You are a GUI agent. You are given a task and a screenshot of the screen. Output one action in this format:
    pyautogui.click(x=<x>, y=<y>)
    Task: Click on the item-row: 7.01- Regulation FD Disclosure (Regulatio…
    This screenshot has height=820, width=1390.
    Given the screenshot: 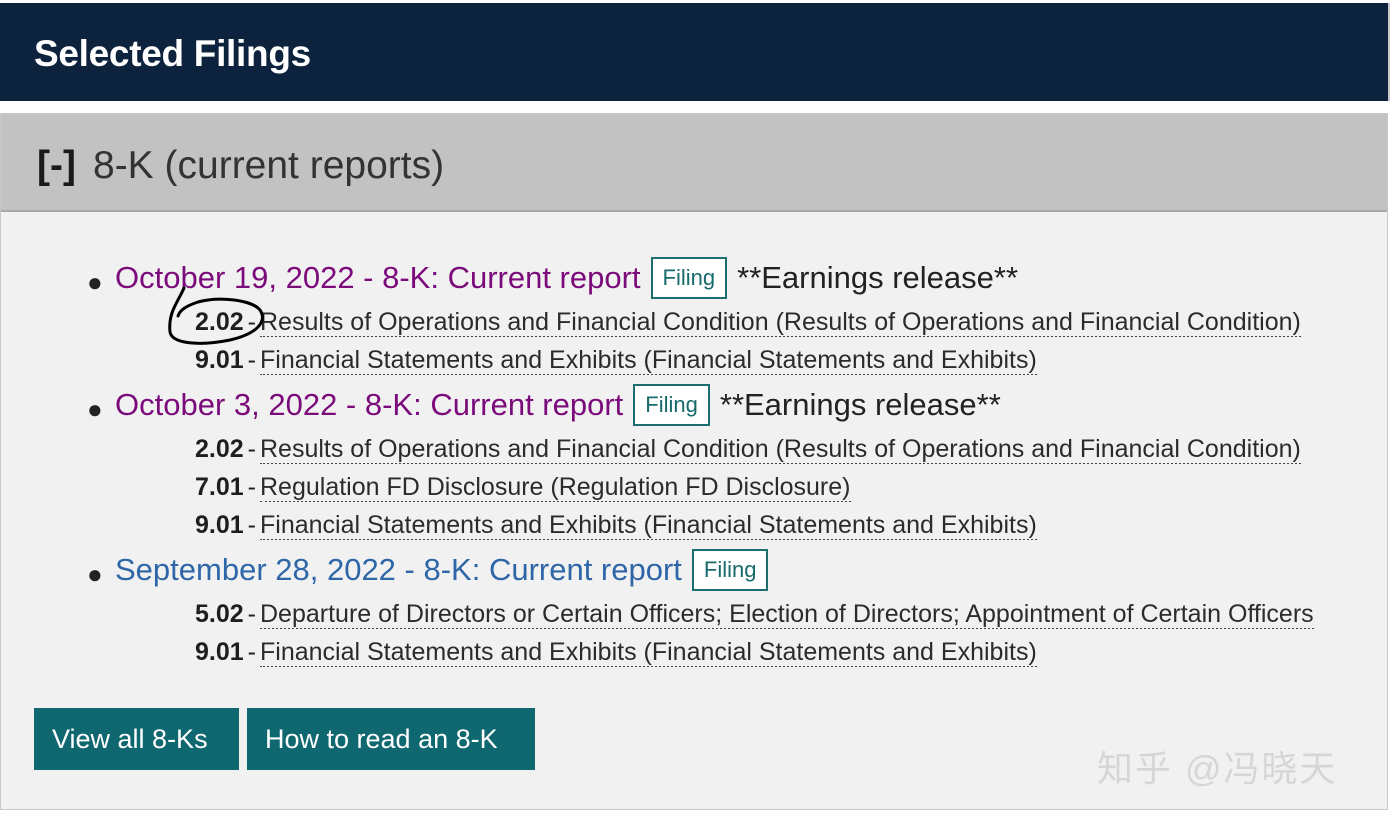 What is the action you would take?
    pyautogui.click(x=775, y=487)
    